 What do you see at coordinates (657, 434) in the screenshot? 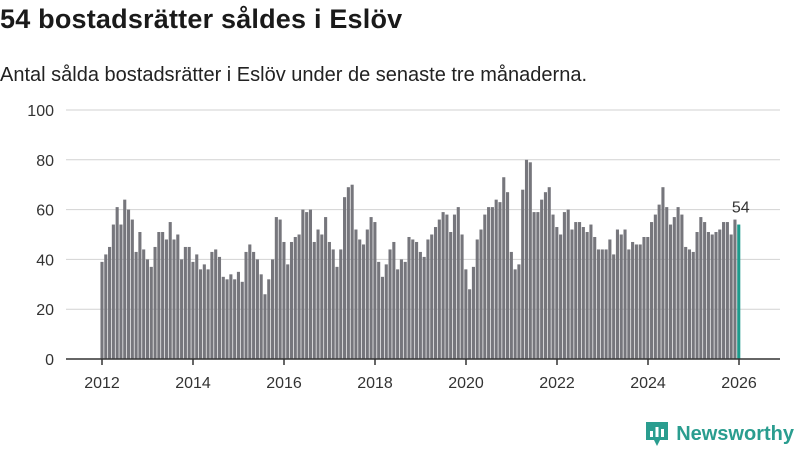
I see `bar-chart-logo-icon` at bounding box center [657, 434].